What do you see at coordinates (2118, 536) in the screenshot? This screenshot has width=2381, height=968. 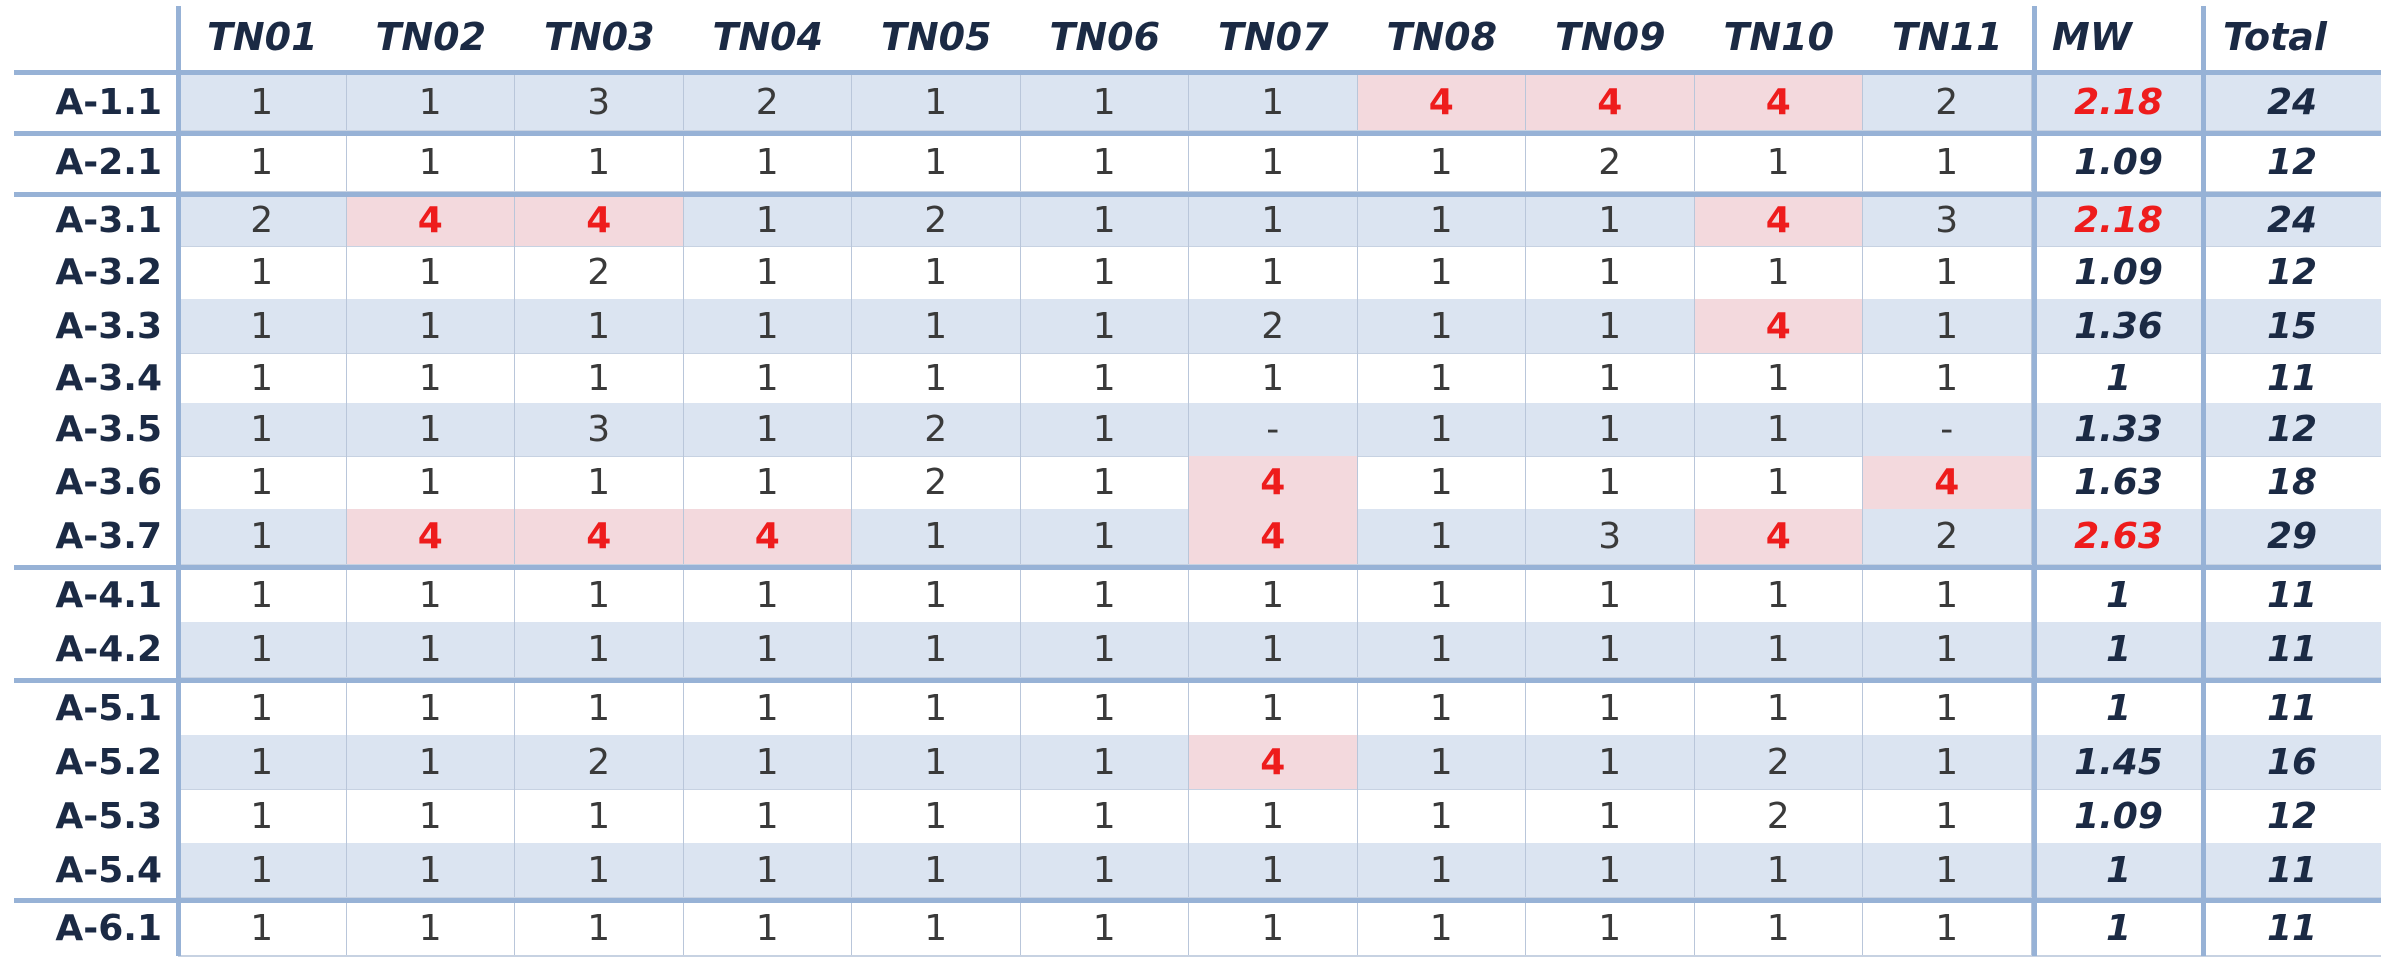 I see `mw-cell: 2.63` at bounding box center [2118, 536].